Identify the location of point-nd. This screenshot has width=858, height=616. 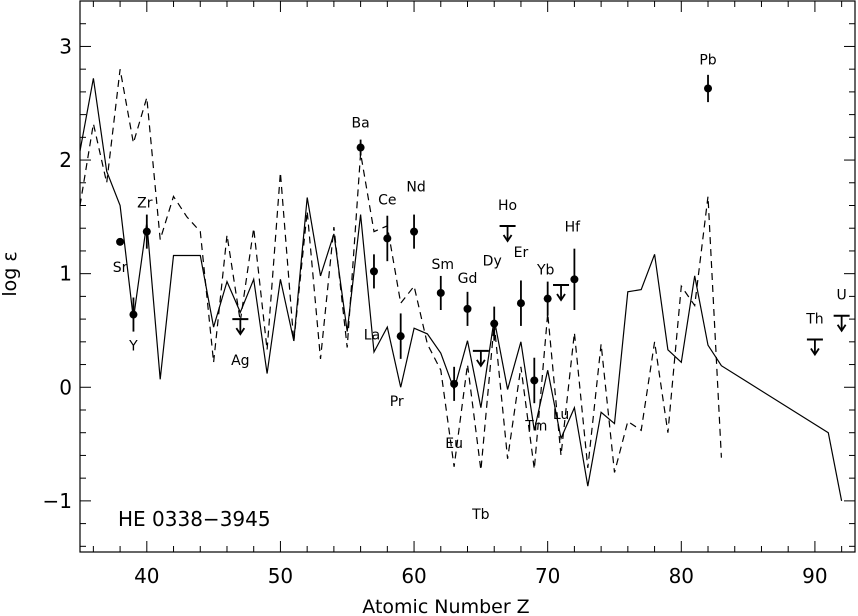
(414, 231).